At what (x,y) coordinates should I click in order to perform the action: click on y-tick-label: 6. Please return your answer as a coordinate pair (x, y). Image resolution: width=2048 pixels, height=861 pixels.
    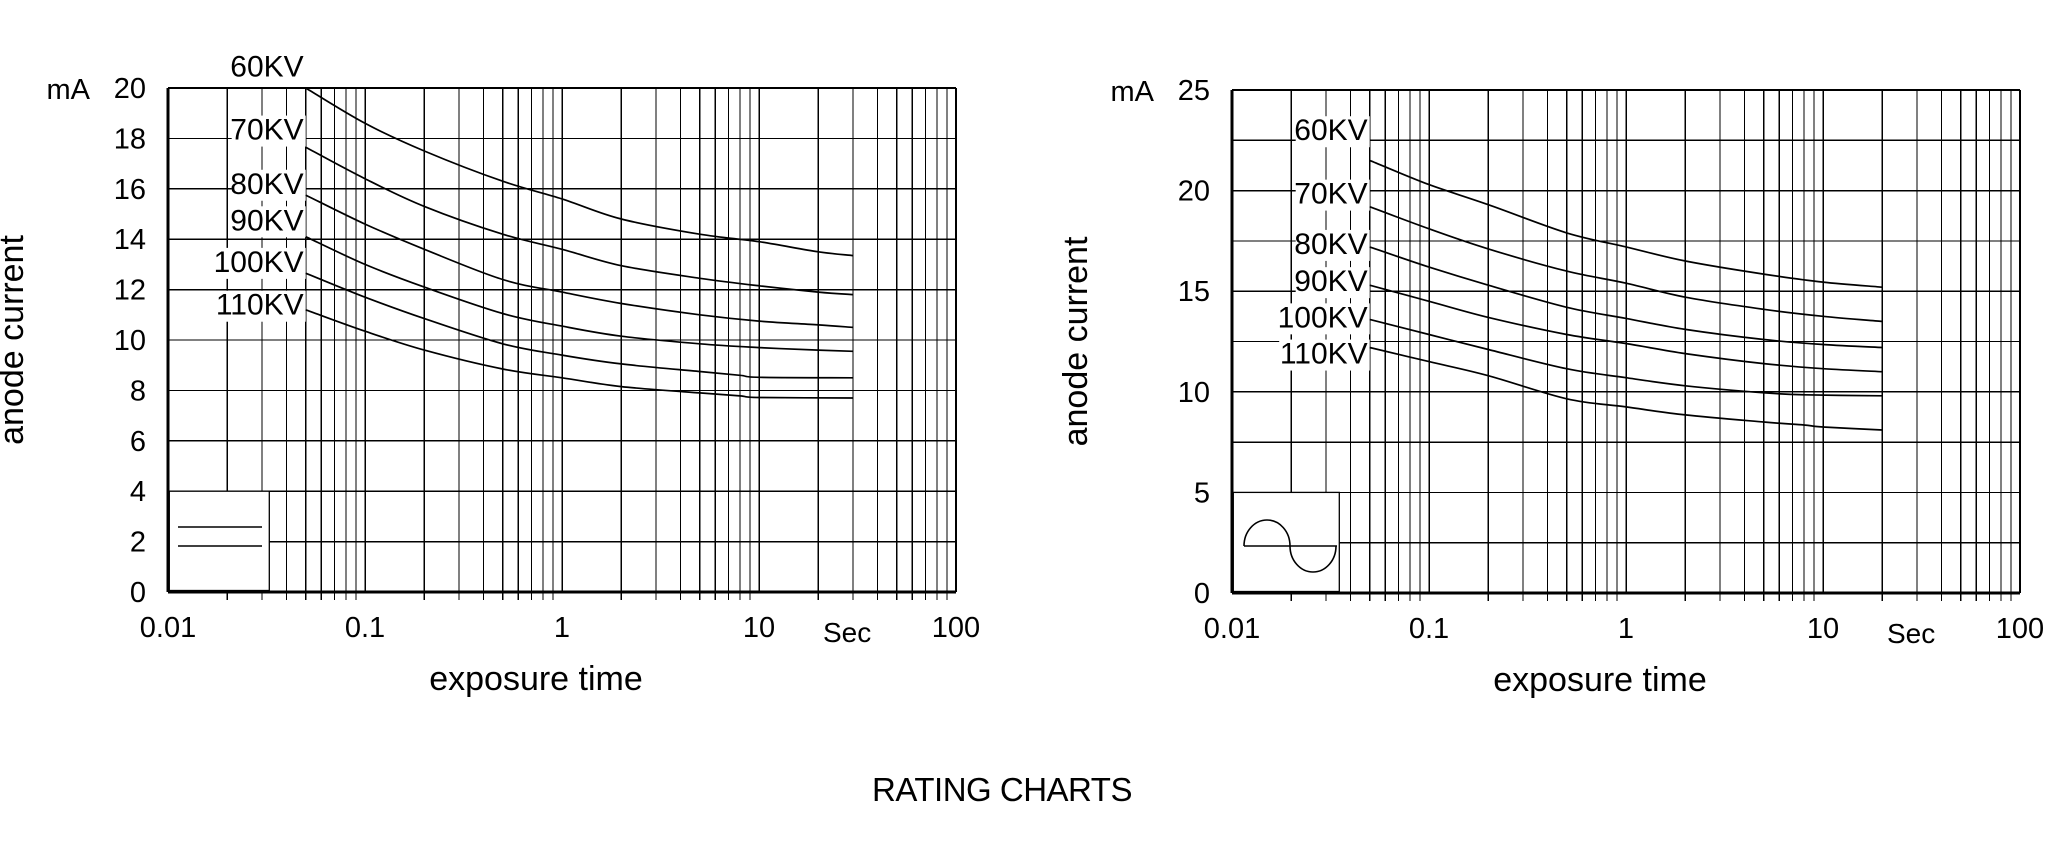
    Looking at the image, I should click on (138, 442).